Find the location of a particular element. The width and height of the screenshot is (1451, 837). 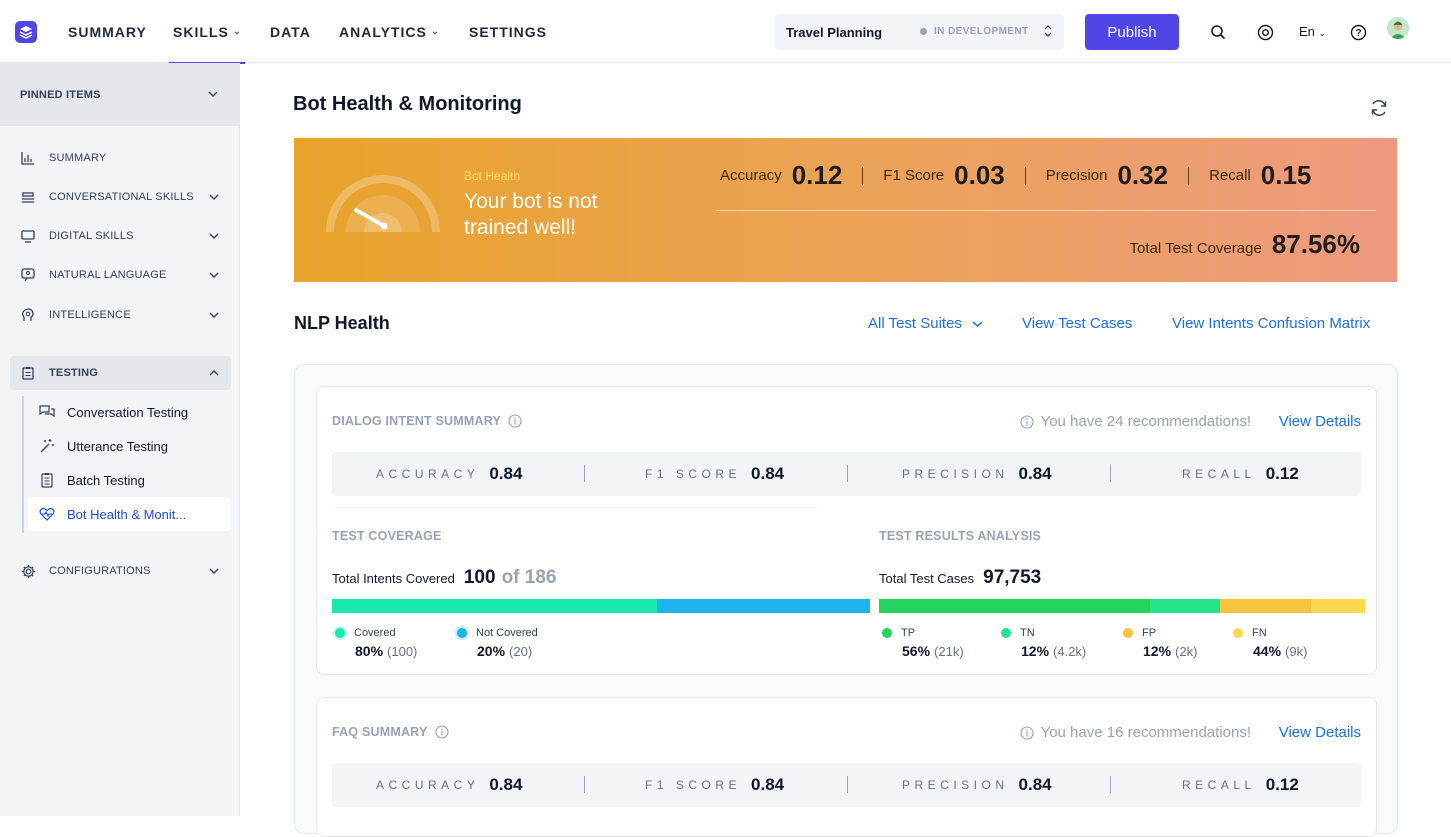

sidebar-item-natural-language: NATURAL LANGUAGE is located at coordinates (120, 275).